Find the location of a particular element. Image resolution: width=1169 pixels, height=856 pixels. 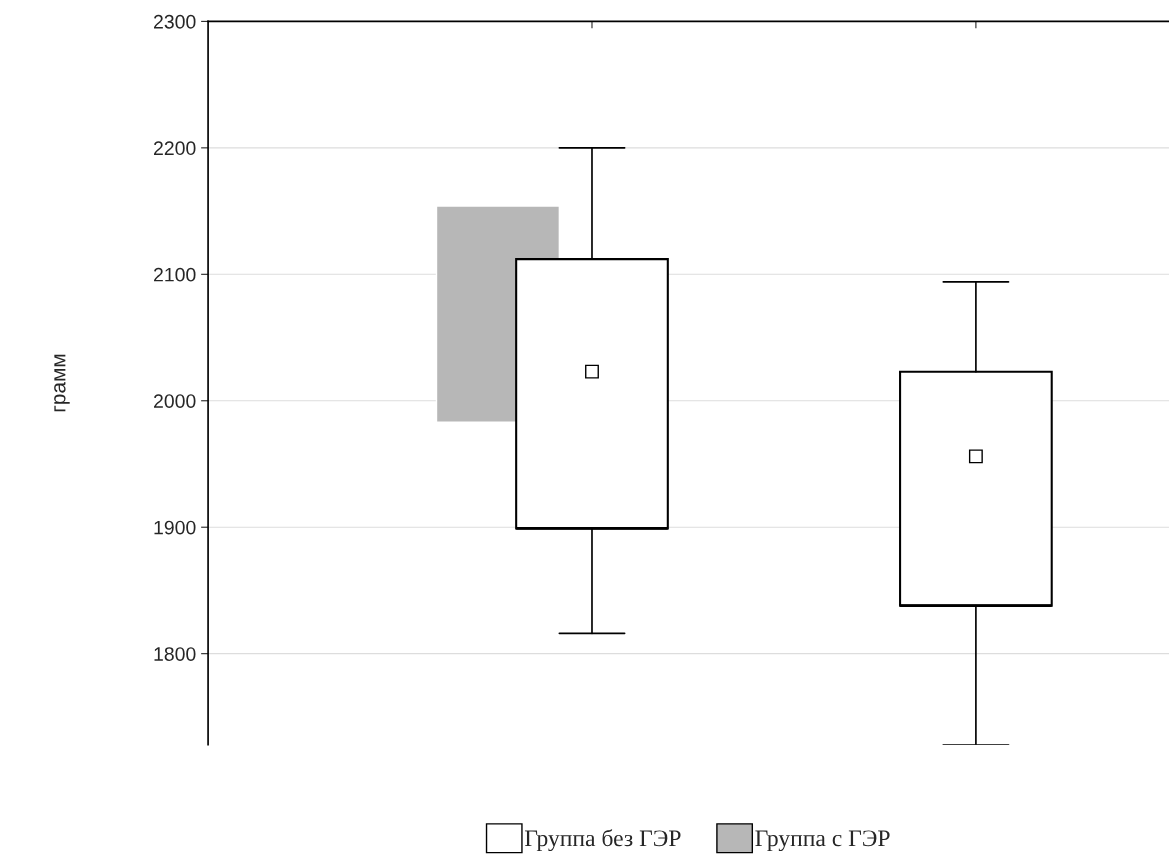

y-tick-label: 2300 is located at coordinates (175, 21).